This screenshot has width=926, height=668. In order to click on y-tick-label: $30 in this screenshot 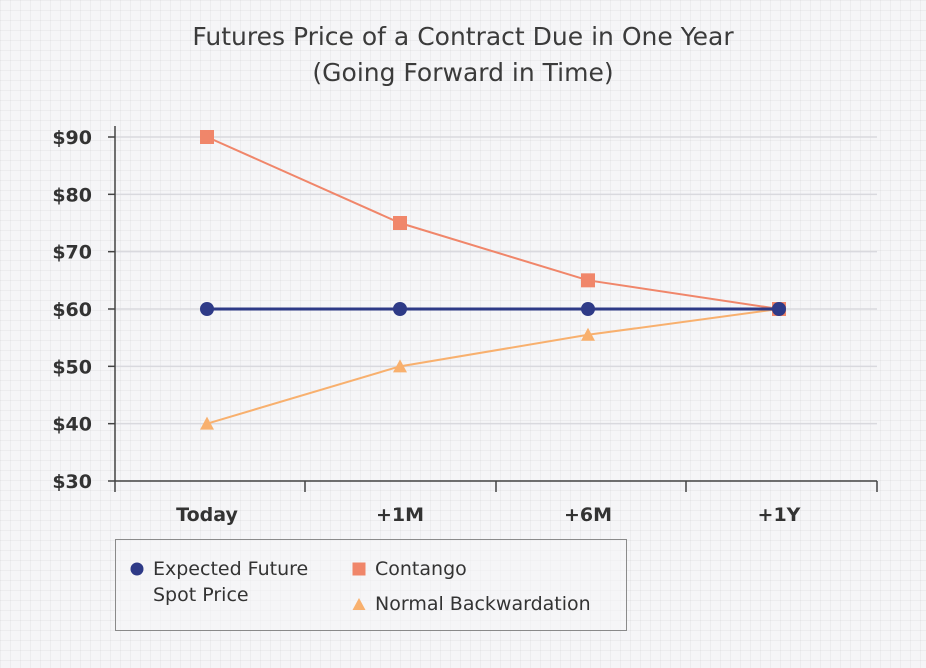, I will do `click(72, 482)`.